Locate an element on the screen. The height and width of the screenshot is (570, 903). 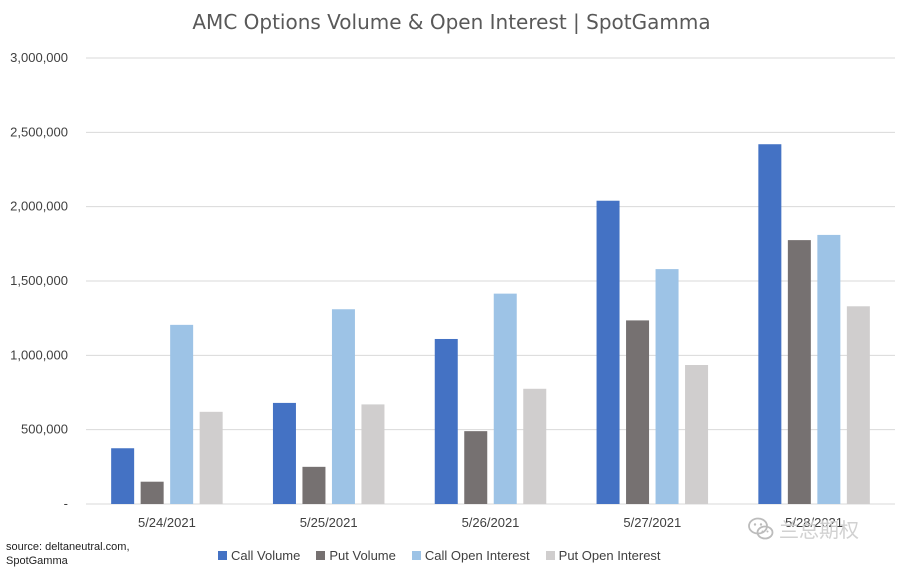
legend-item: Put Open Interest is located at coordinates (603, 555).